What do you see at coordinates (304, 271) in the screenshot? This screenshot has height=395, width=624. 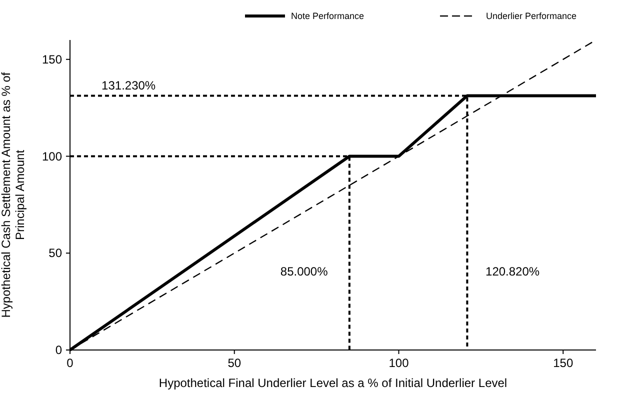 I see `annotation: 85.000%` at bounding box center [304, 271].